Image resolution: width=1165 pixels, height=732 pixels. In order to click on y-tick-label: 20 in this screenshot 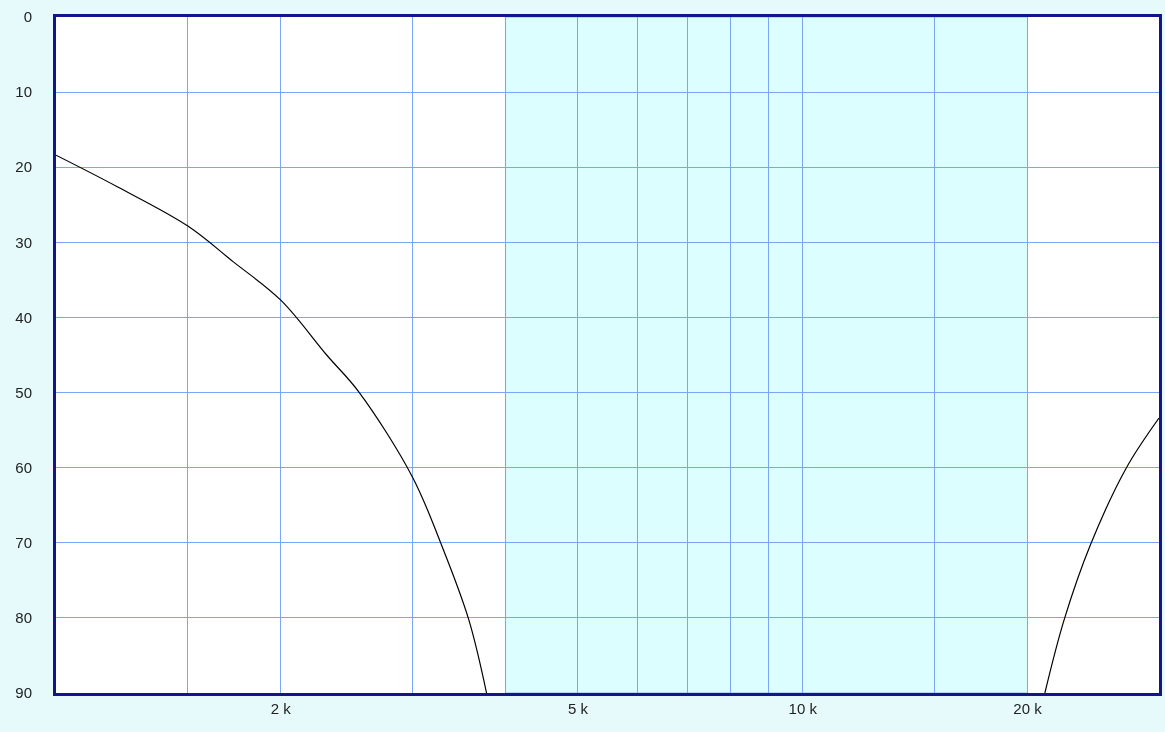, I will do `click(23, 167)`.